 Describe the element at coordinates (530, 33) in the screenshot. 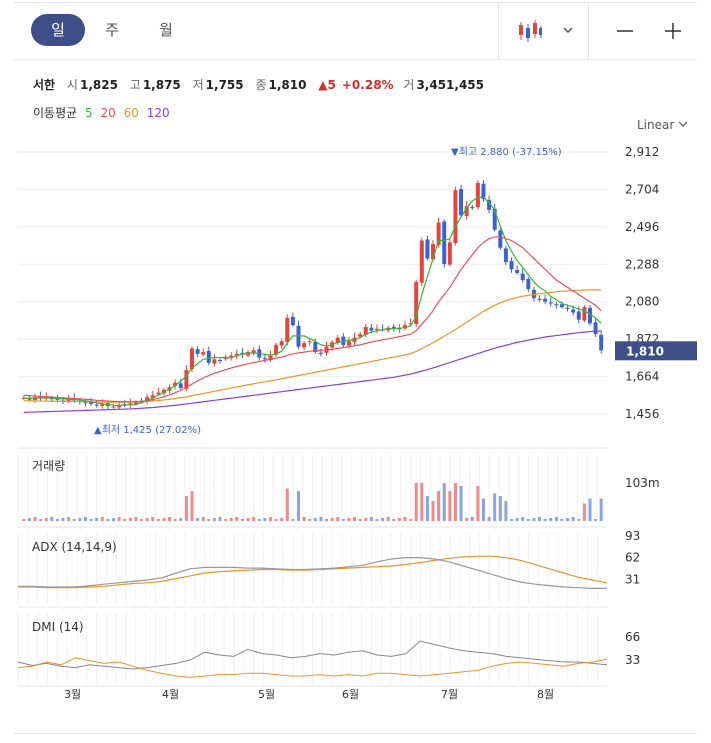

I see `candlestick-type-icon` at that location.